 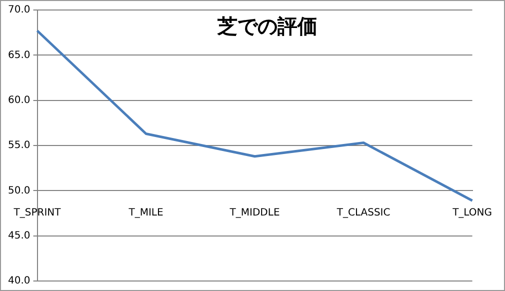 What do you see at coordinates (19, 281) in the screenshot?
I see `y-tick-label: 40.0` at bounding box center [19, 281].